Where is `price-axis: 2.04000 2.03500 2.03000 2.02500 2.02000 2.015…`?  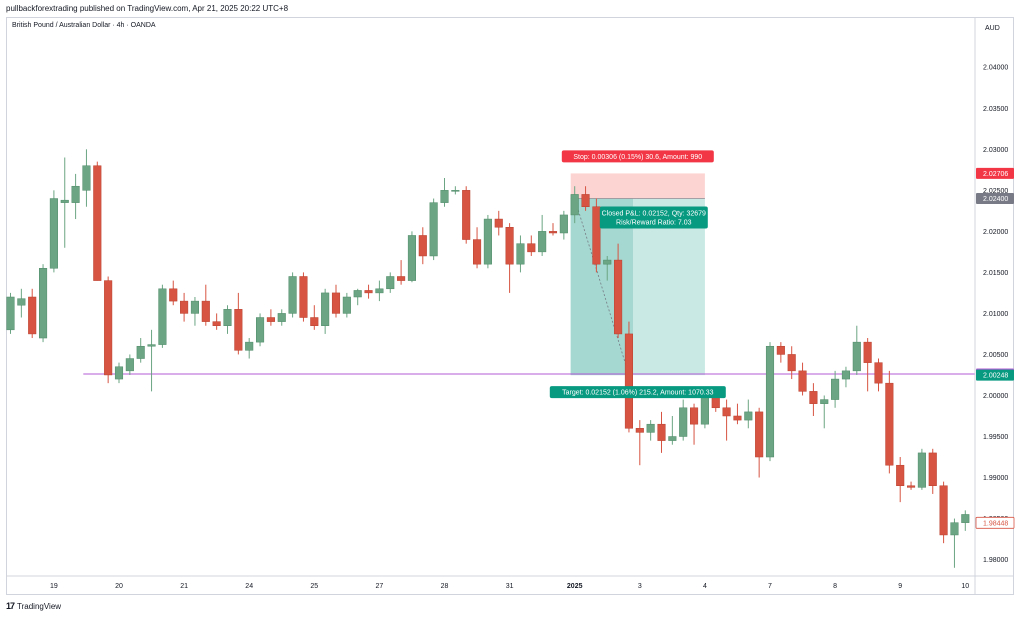 price-axis: 2.04000 2.03500 2.03000 2.02500 2.02000 2.015… is located at coordinates (994, 306).